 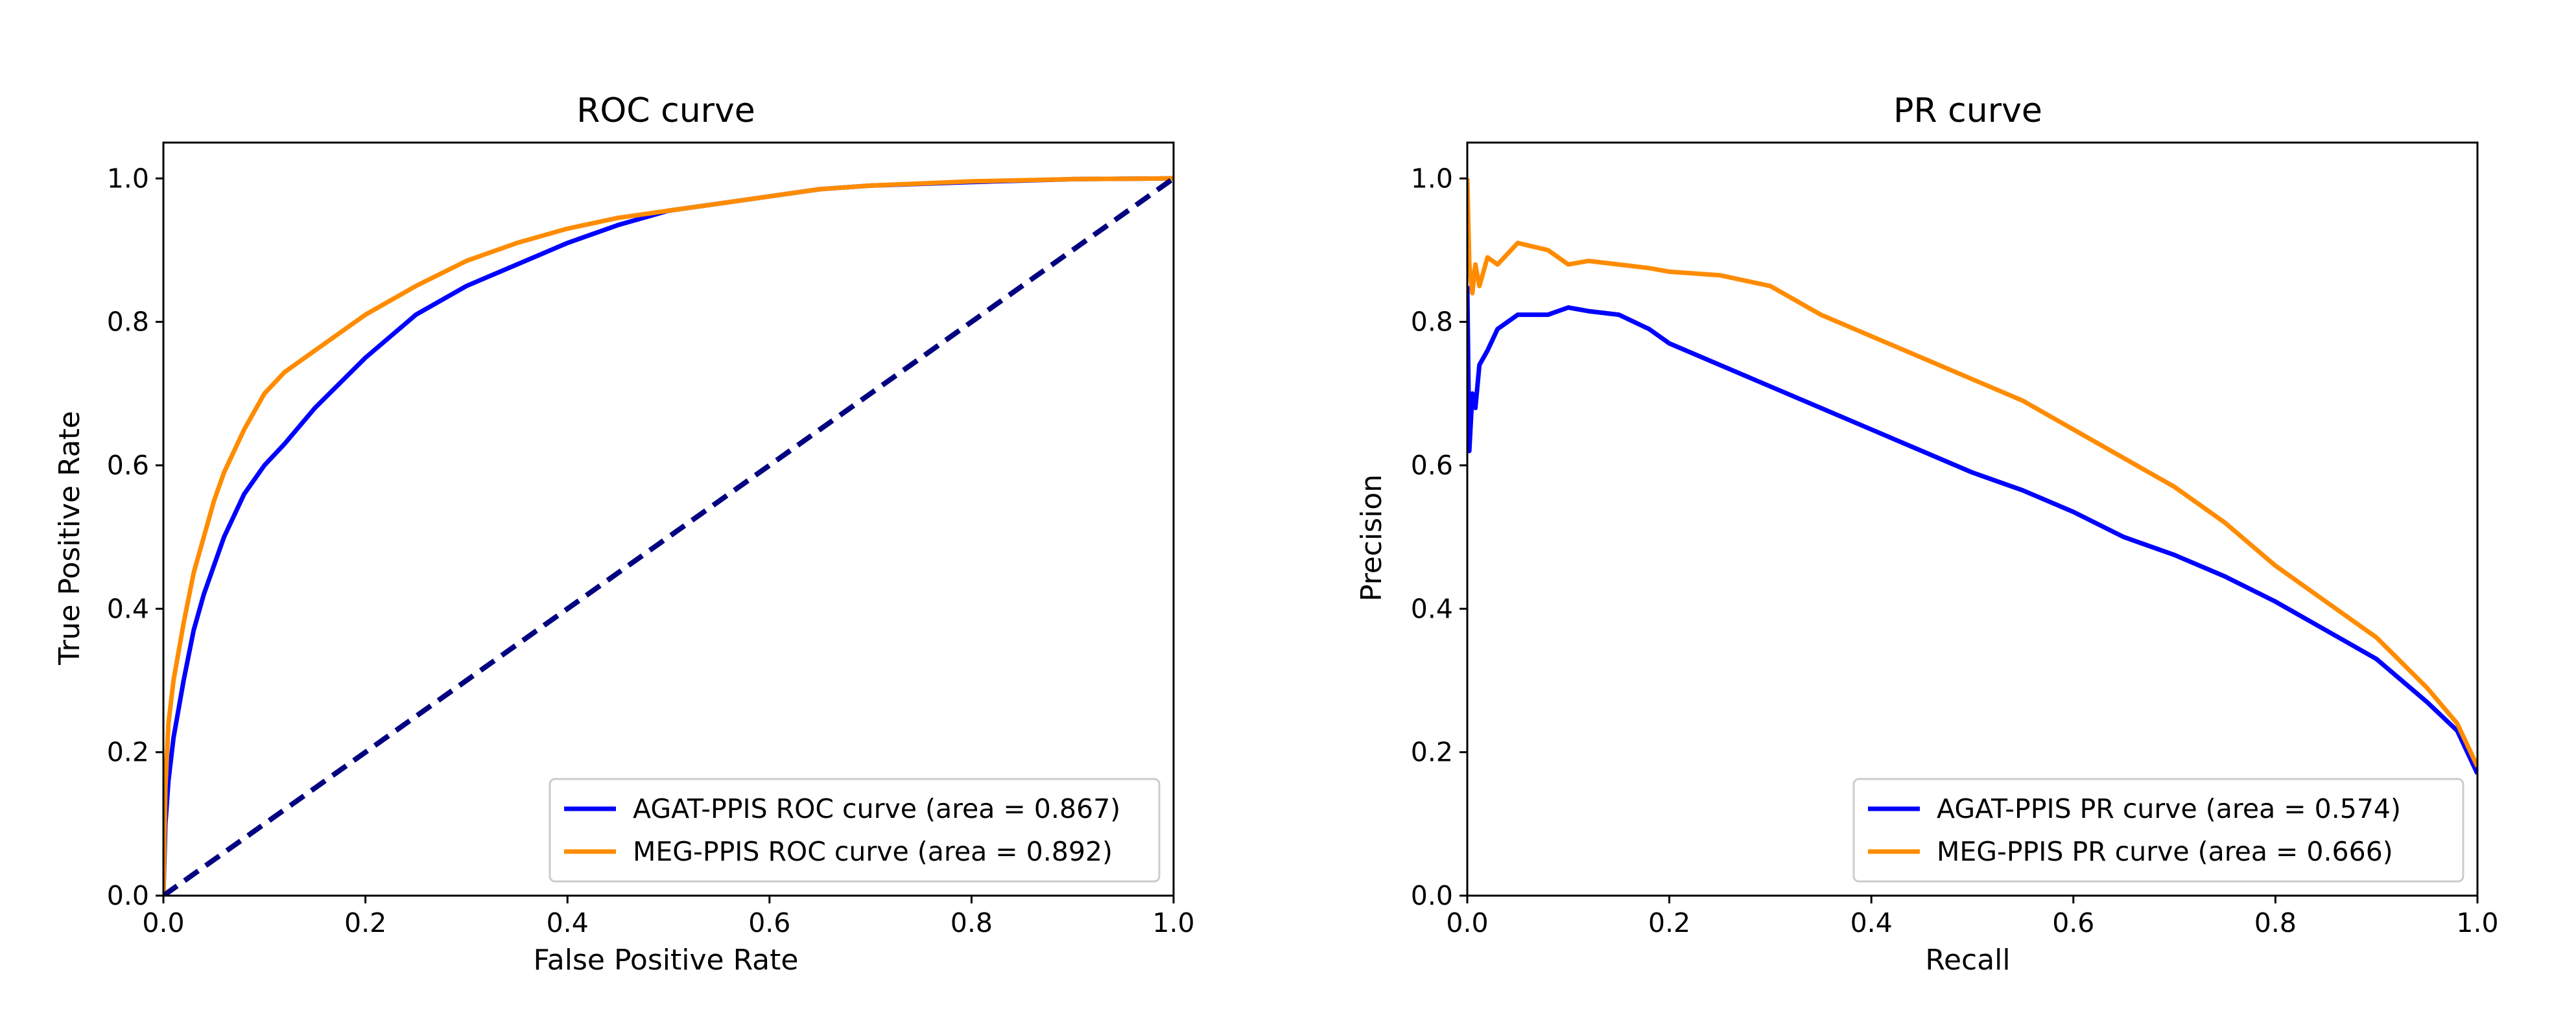 I want to click on pr-xtick-label: 0.4, so click(x=1871, y=922).